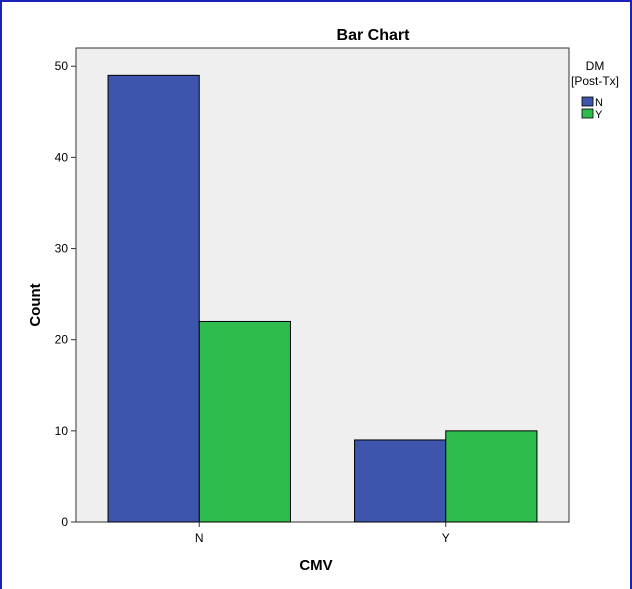  I want to click on frame-left-border, so click(1, 294).